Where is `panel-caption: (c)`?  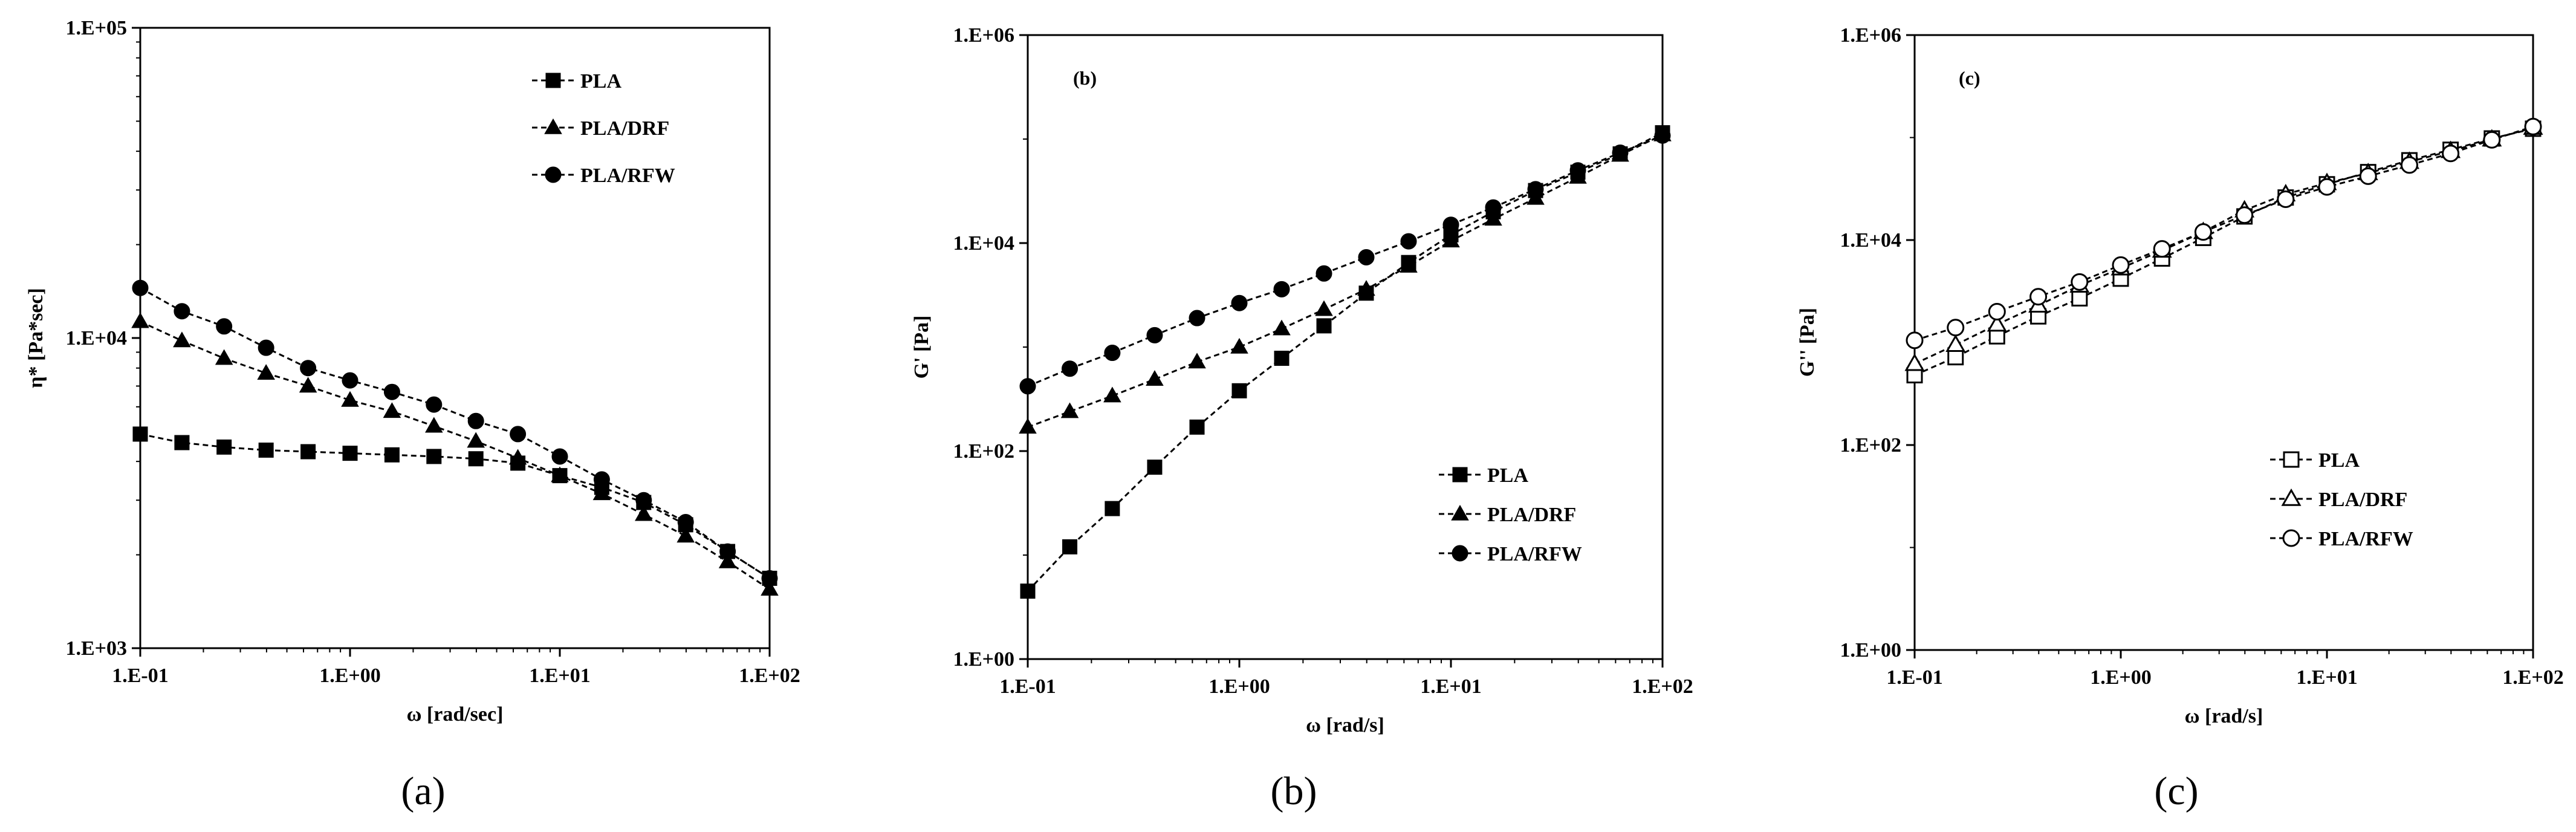 panel-caption: (c) is located at coordinates (2176, 791).